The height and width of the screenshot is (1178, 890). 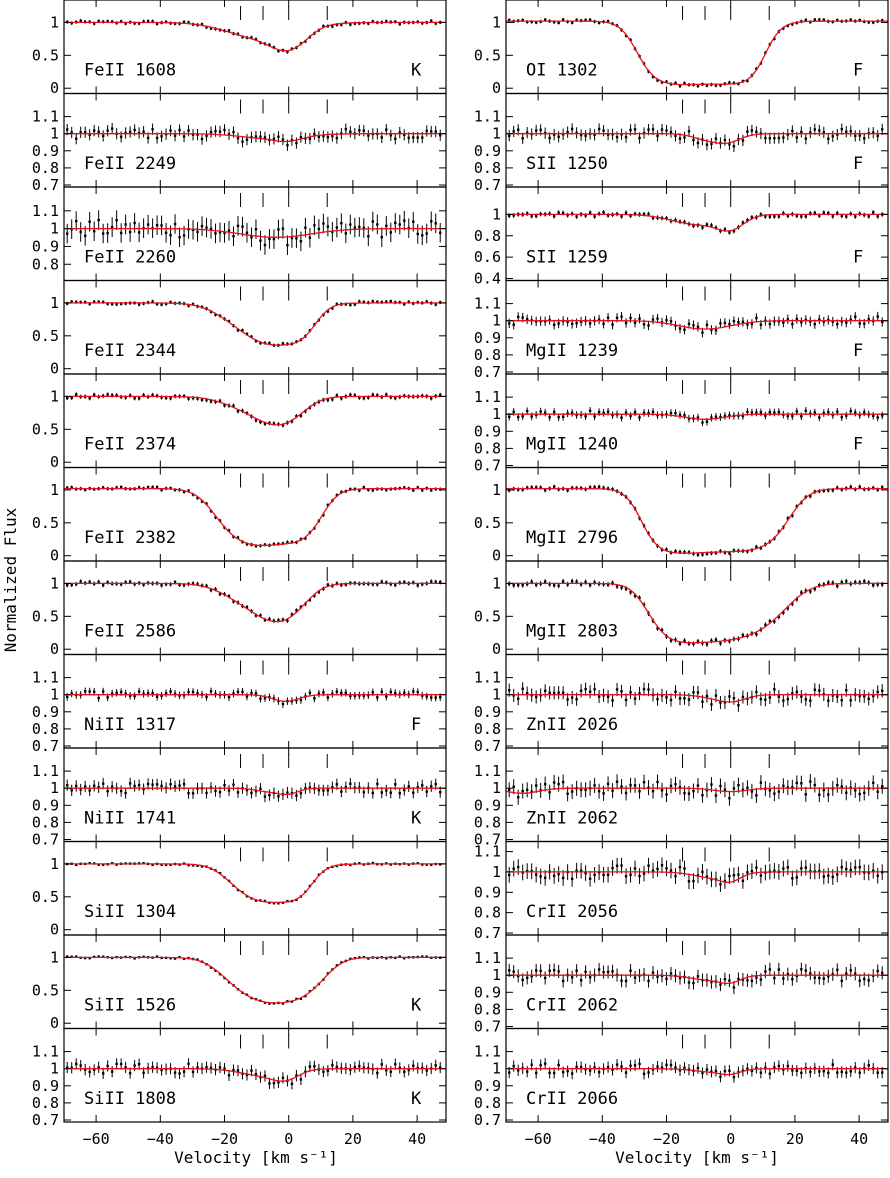 What do you see at coordinates (130, 912) in the screenshot?
I see `panel-line-label: SiII 1304` at bounding box center [130, 912].